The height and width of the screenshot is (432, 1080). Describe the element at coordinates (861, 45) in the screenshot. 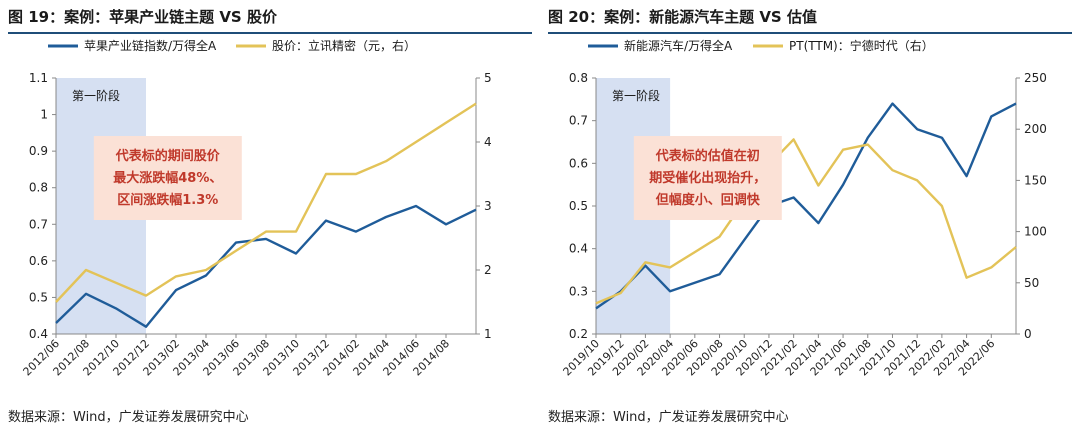

I see `legend-label-2: PT(TTM)：宁德时代（右）` at that location.